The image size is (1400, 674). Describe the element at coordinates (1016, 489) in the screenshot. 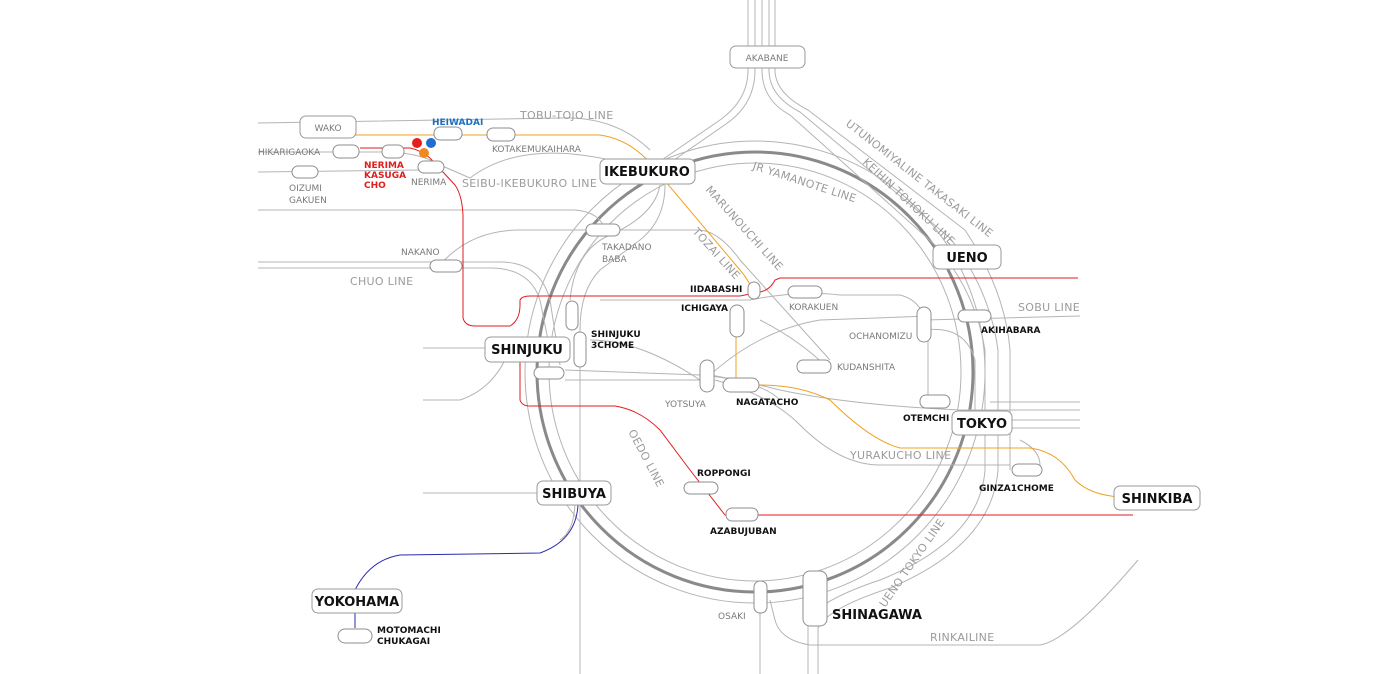

I see `station-ginza-1chome: GINZA1CHOME` at that location.